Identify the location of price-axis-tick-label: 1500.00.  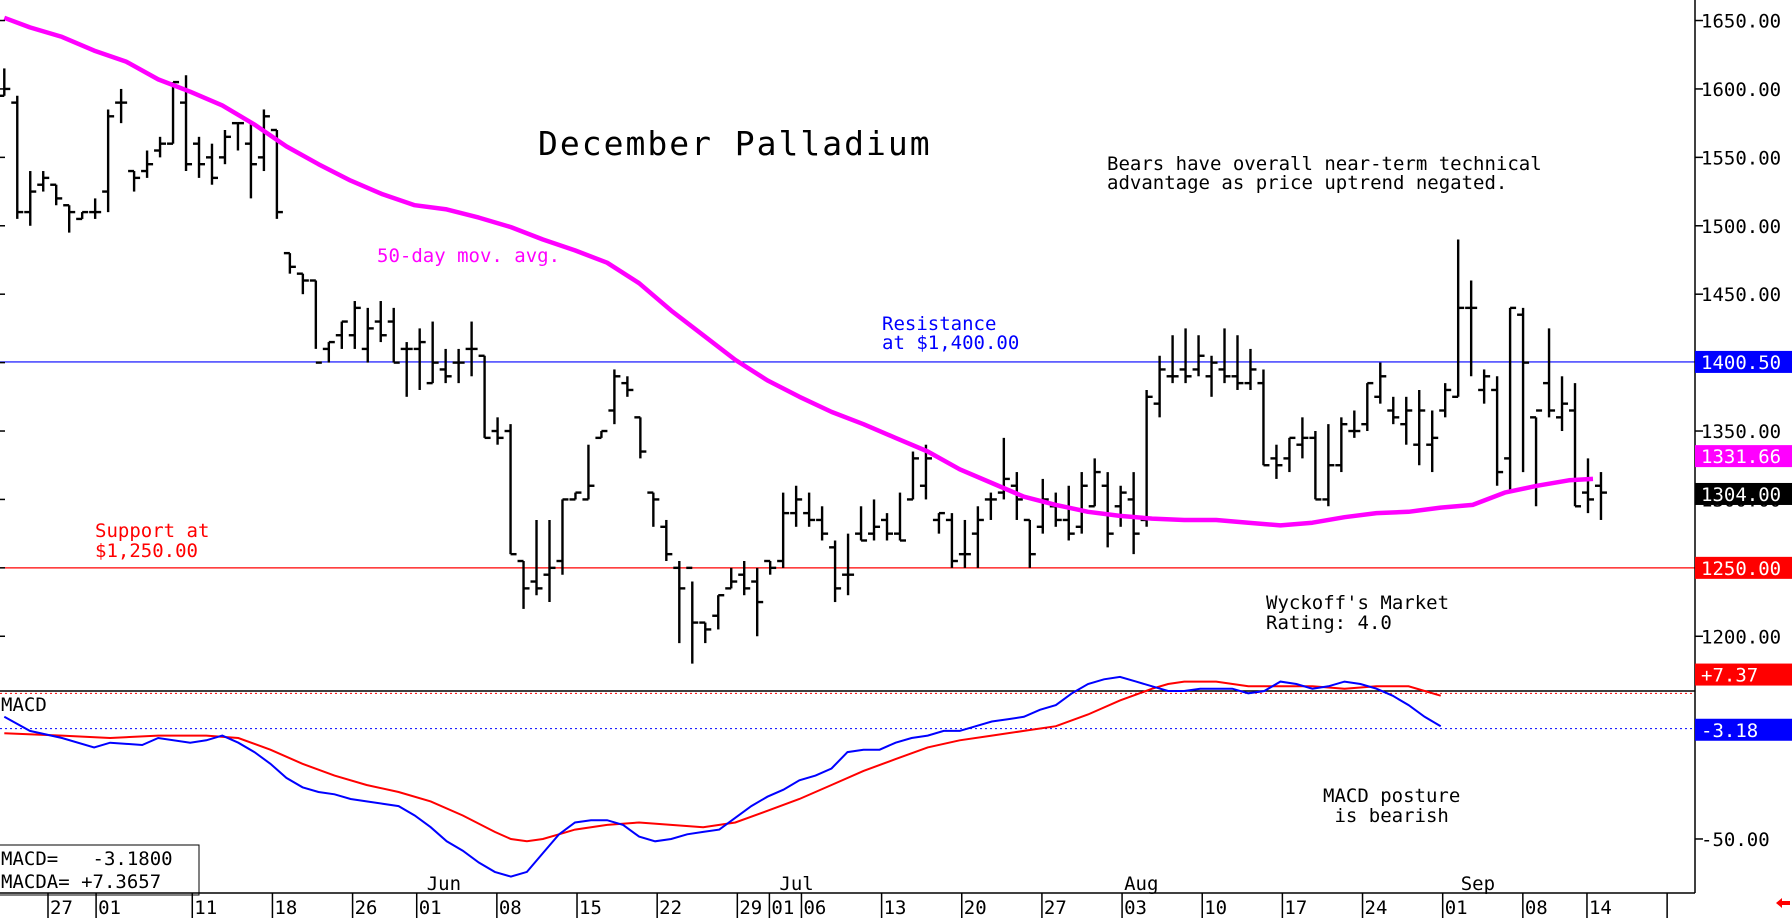
(1741, 227).